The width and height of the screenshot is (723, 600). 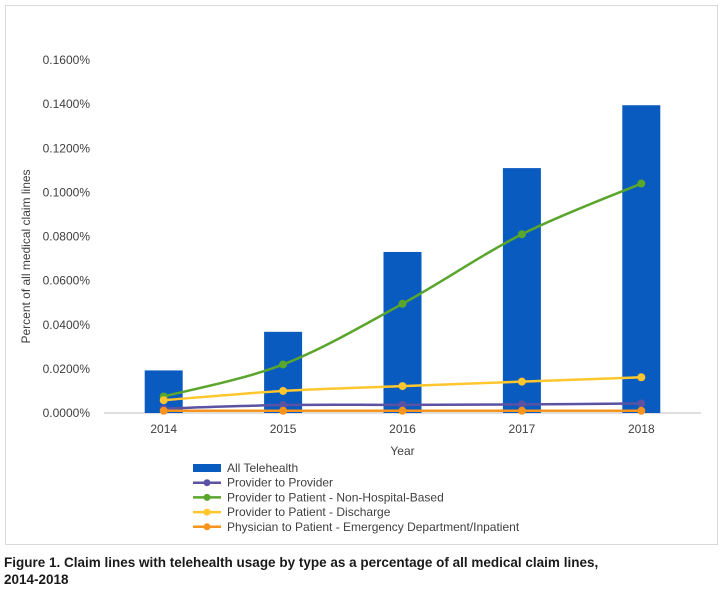 What do you see at coordinates (67, 281) in the screenshot?
I see `y-tick-label: 0.0600%` at bounding box center [67, 281].